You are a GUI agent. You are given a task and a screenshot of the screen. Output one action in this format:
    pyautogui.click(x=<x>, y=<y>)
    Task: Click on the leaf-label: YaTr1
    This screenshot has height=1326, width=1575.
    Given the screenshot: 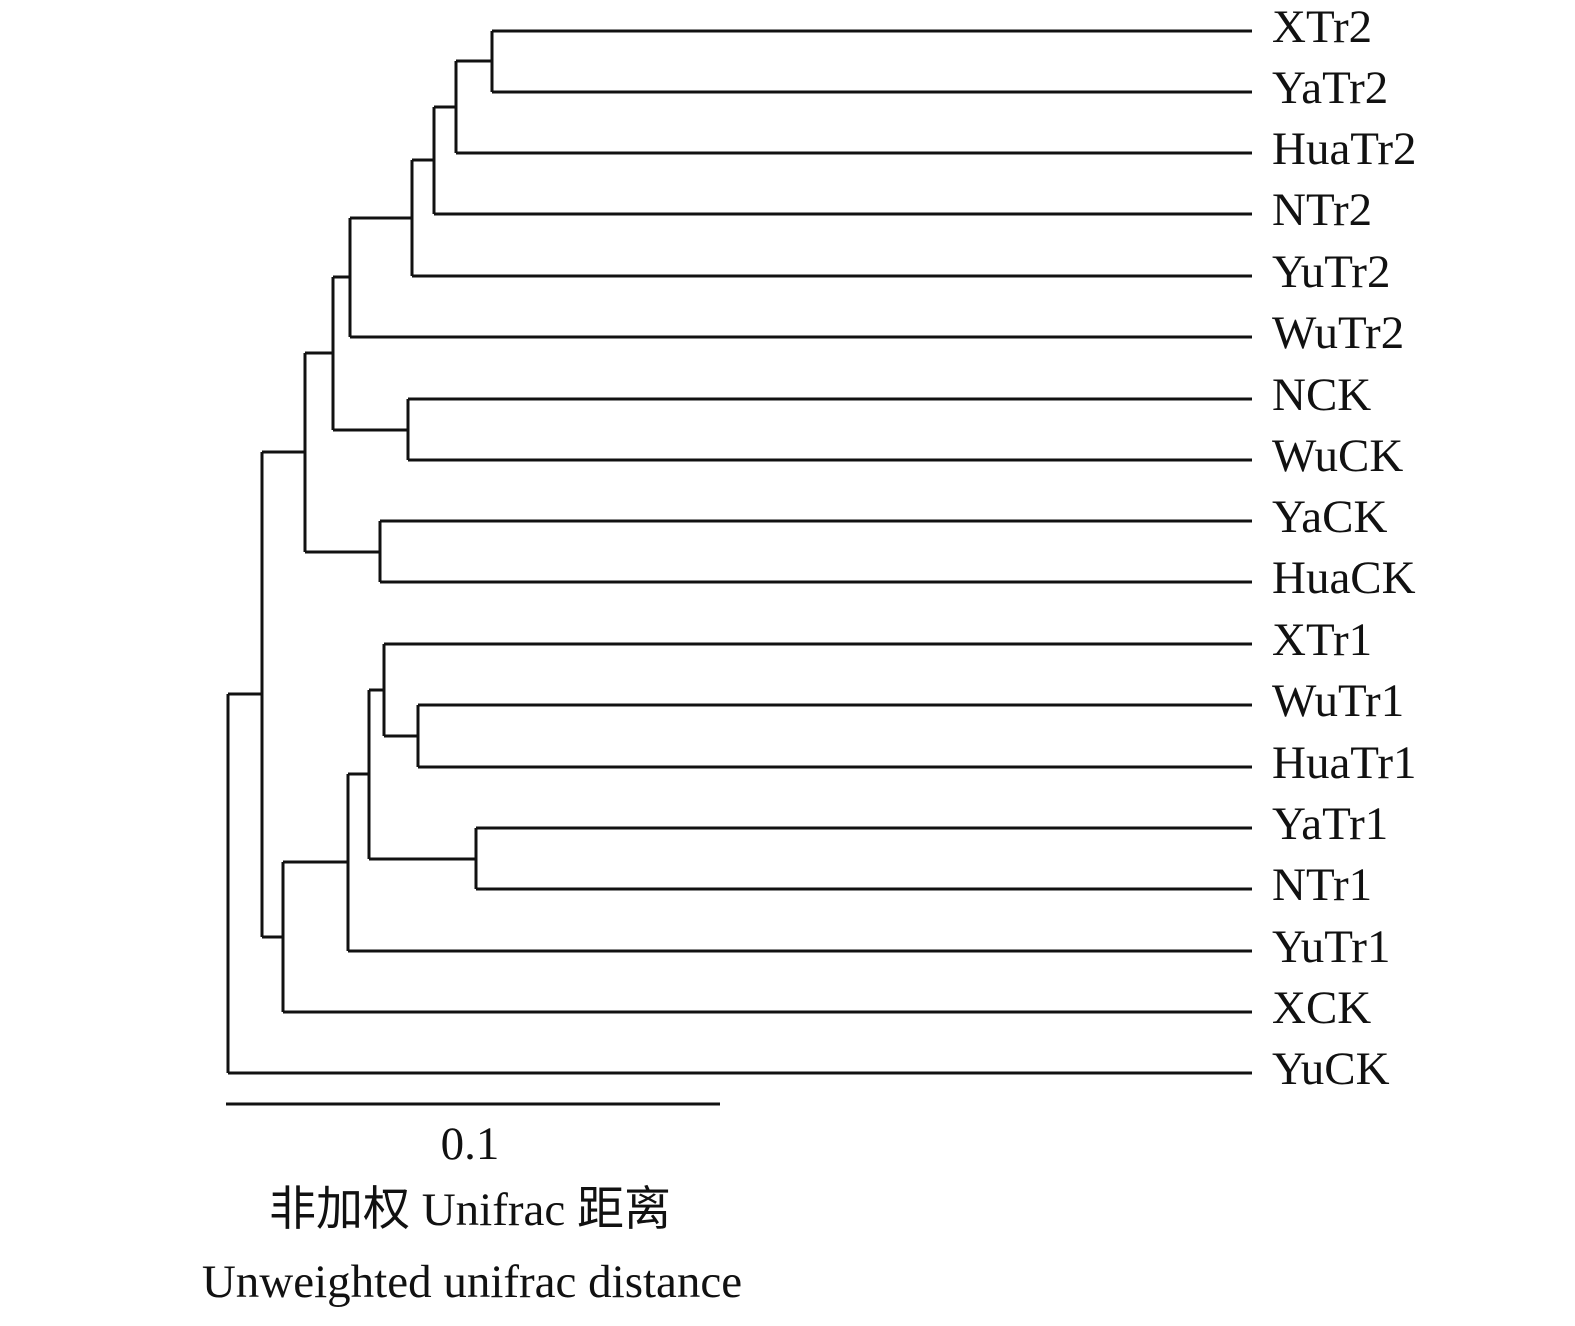 What is the action you would take?
    pyautogui.click(x=1330, y=824)
    